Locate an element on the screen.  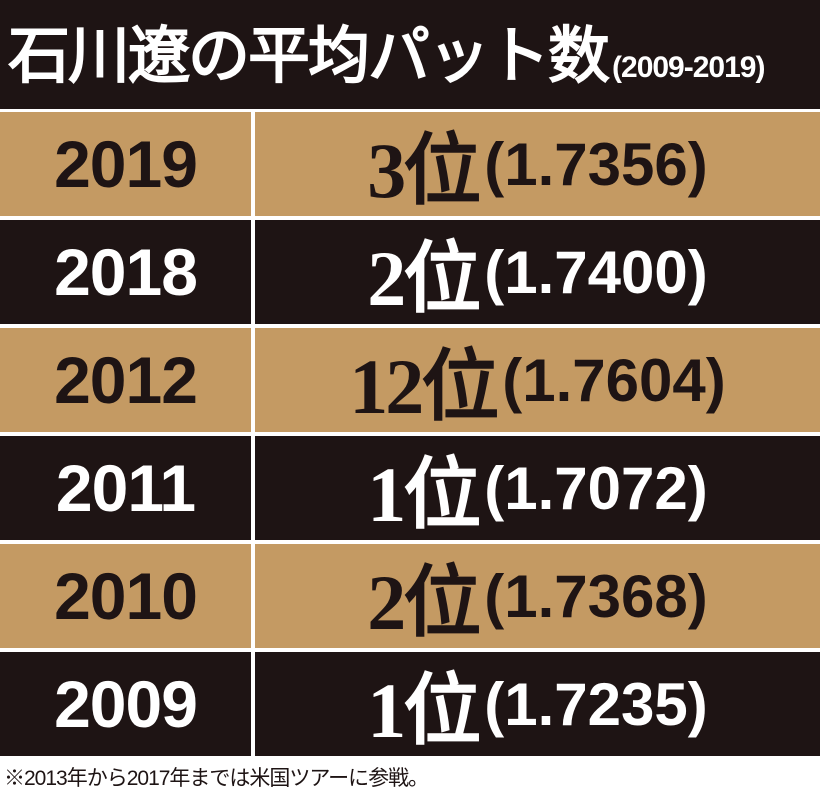
rank-cell: 2位 (1.7400) is located at coordinates (537, 272).